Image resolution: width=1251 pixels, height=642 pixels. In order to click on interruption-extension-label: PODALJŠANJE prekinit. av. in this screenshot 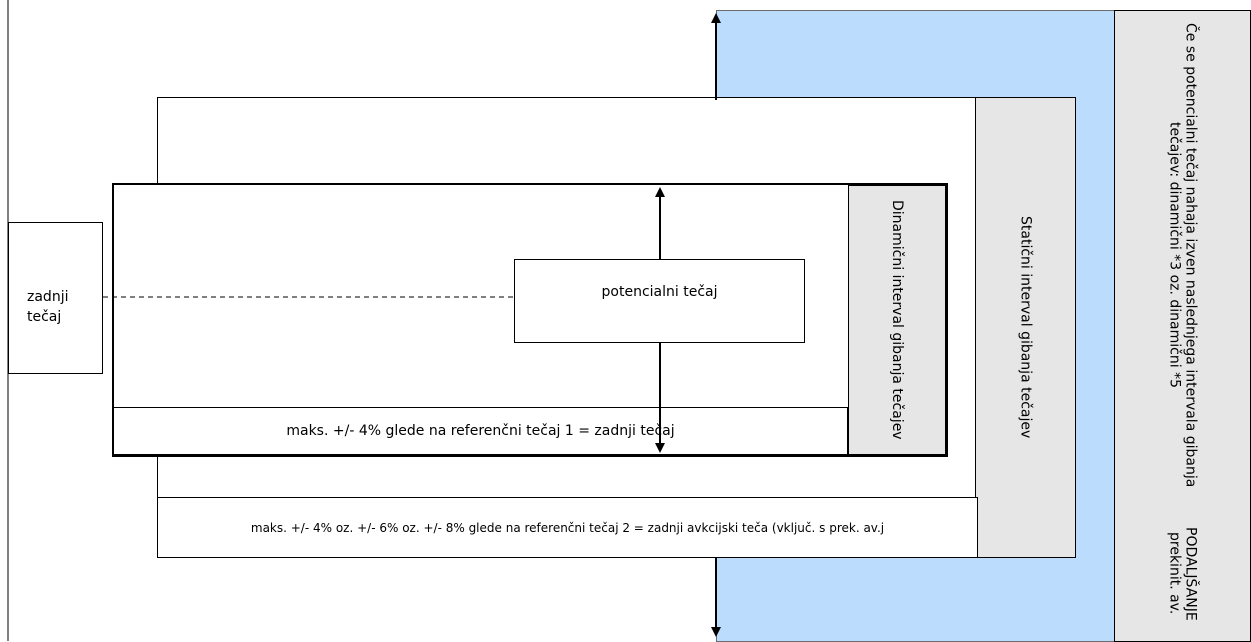, I will do `click(1182, 573)`.